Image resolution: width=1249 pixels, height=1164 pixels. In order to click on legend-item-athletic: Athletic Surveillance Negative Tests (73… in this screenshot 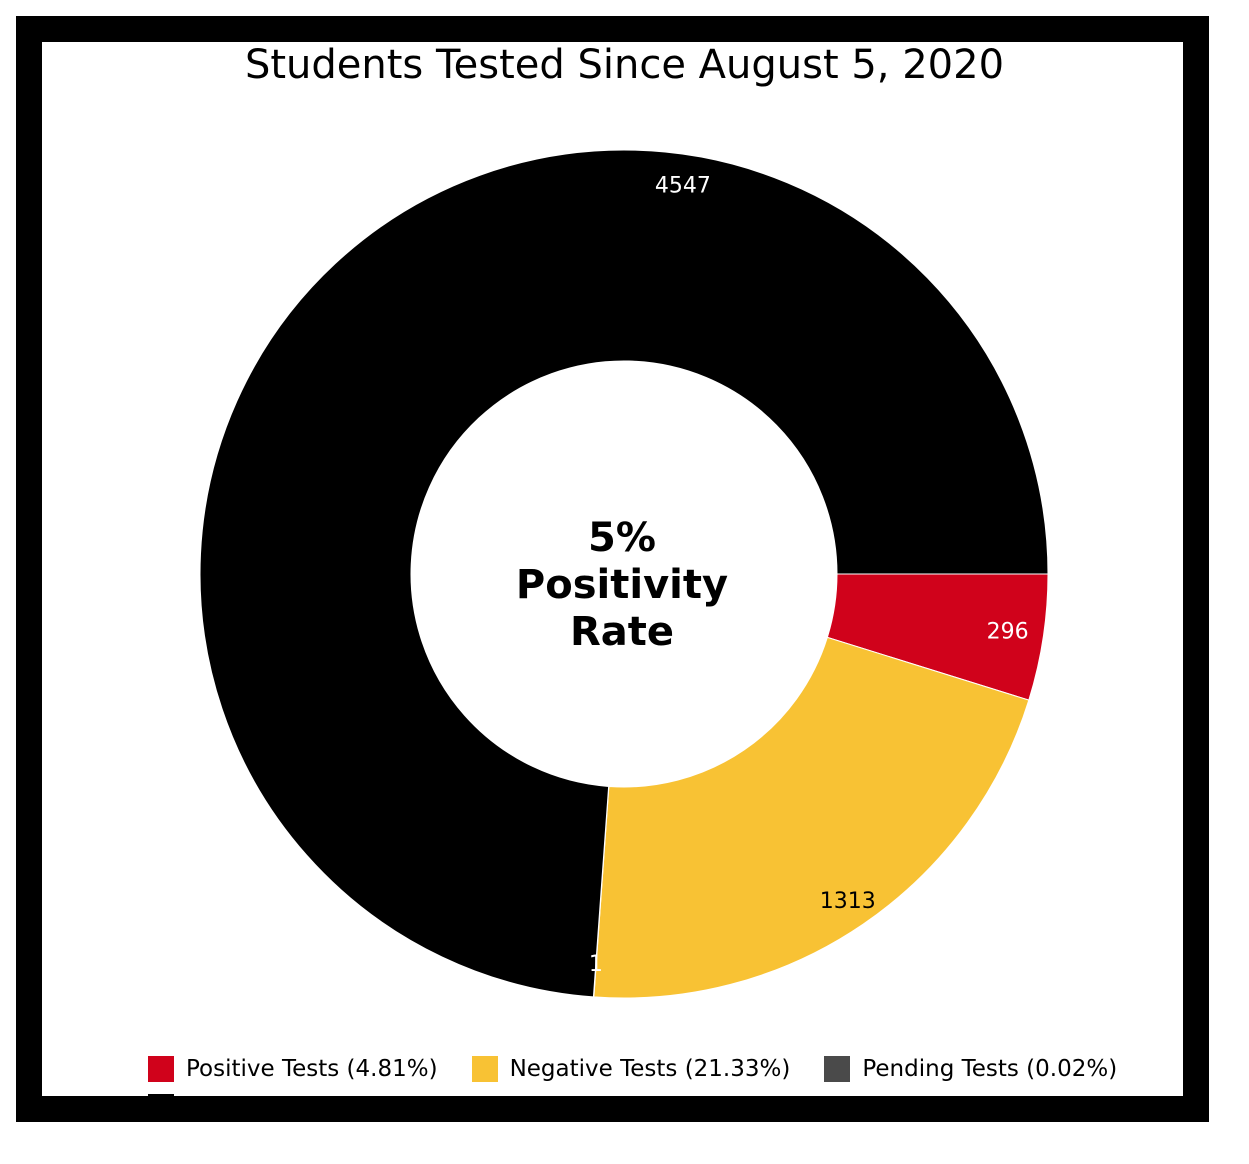, I will do `click(429, 1107)`.